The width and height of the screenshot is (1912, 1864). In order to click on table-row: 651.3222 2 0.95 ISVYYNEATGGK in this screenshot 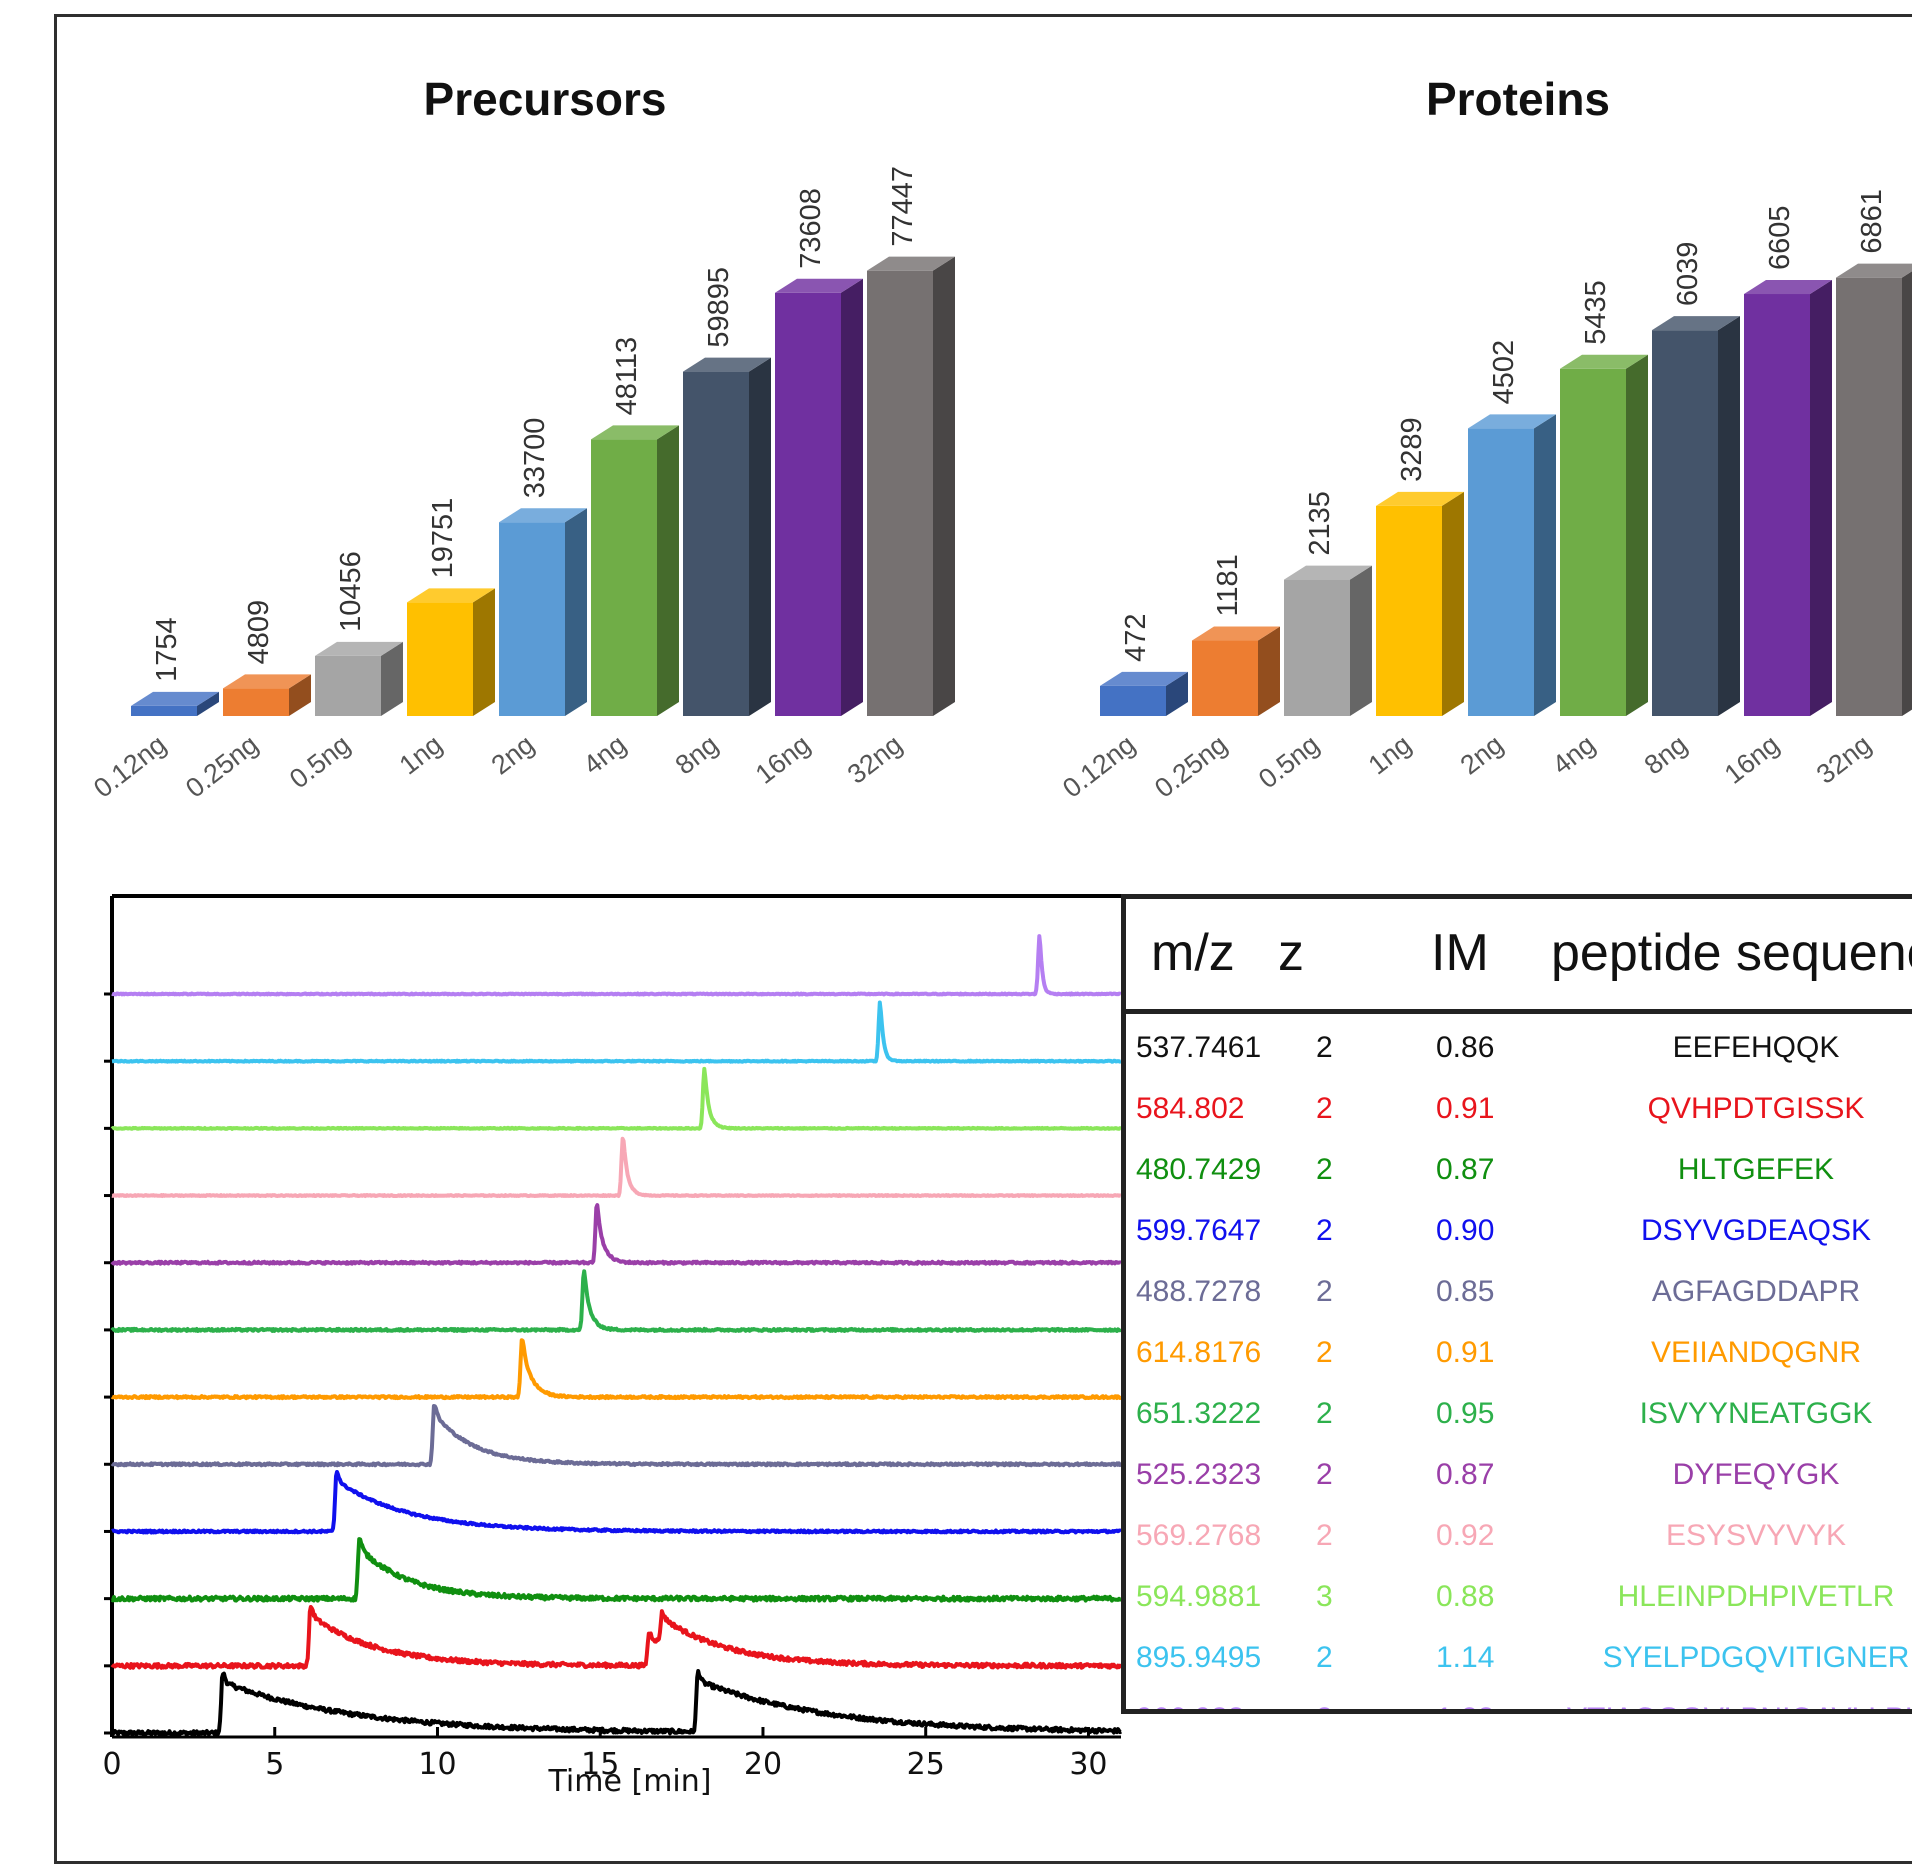, I will do `click(1519, 1415)`.